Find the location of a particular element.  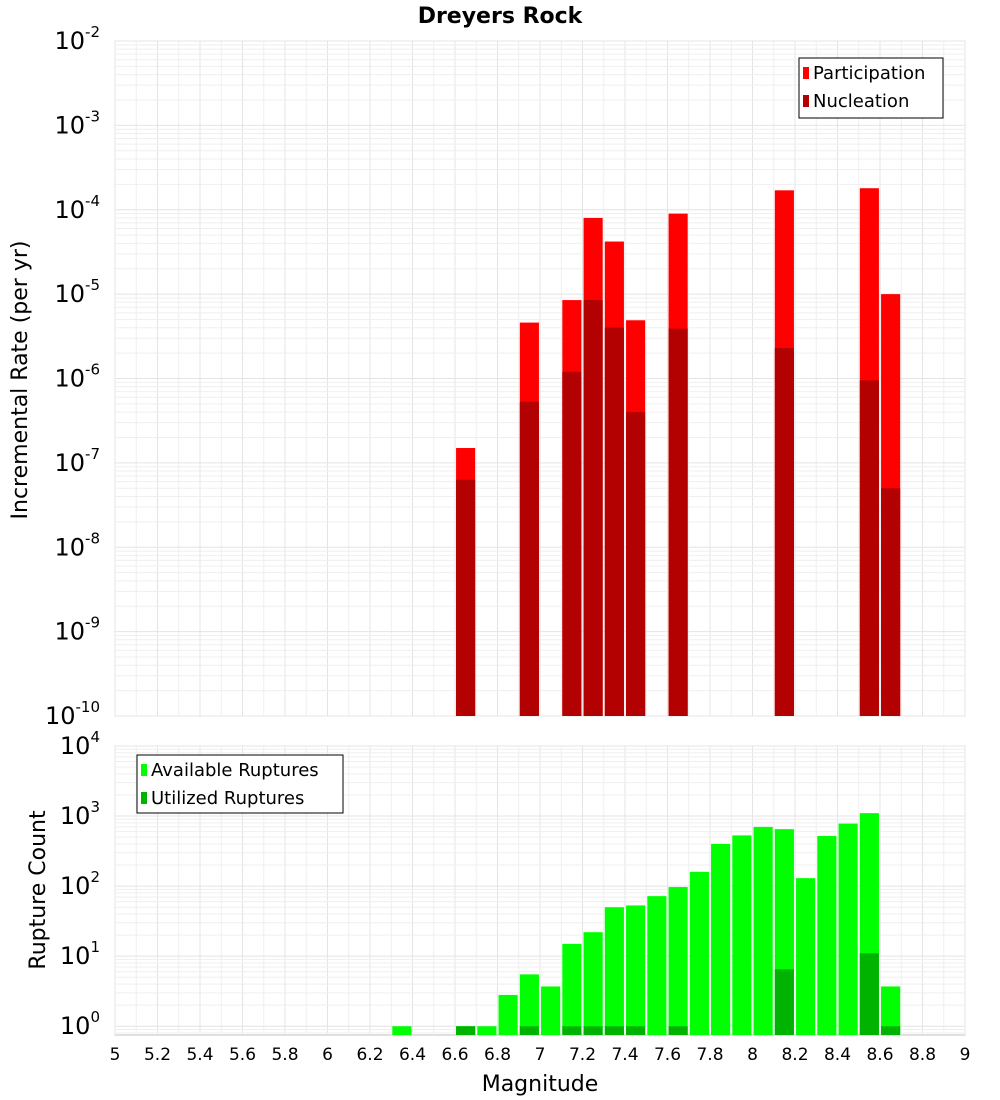

x-tick-label: 7.6 is located at coordinates (667, 1055).